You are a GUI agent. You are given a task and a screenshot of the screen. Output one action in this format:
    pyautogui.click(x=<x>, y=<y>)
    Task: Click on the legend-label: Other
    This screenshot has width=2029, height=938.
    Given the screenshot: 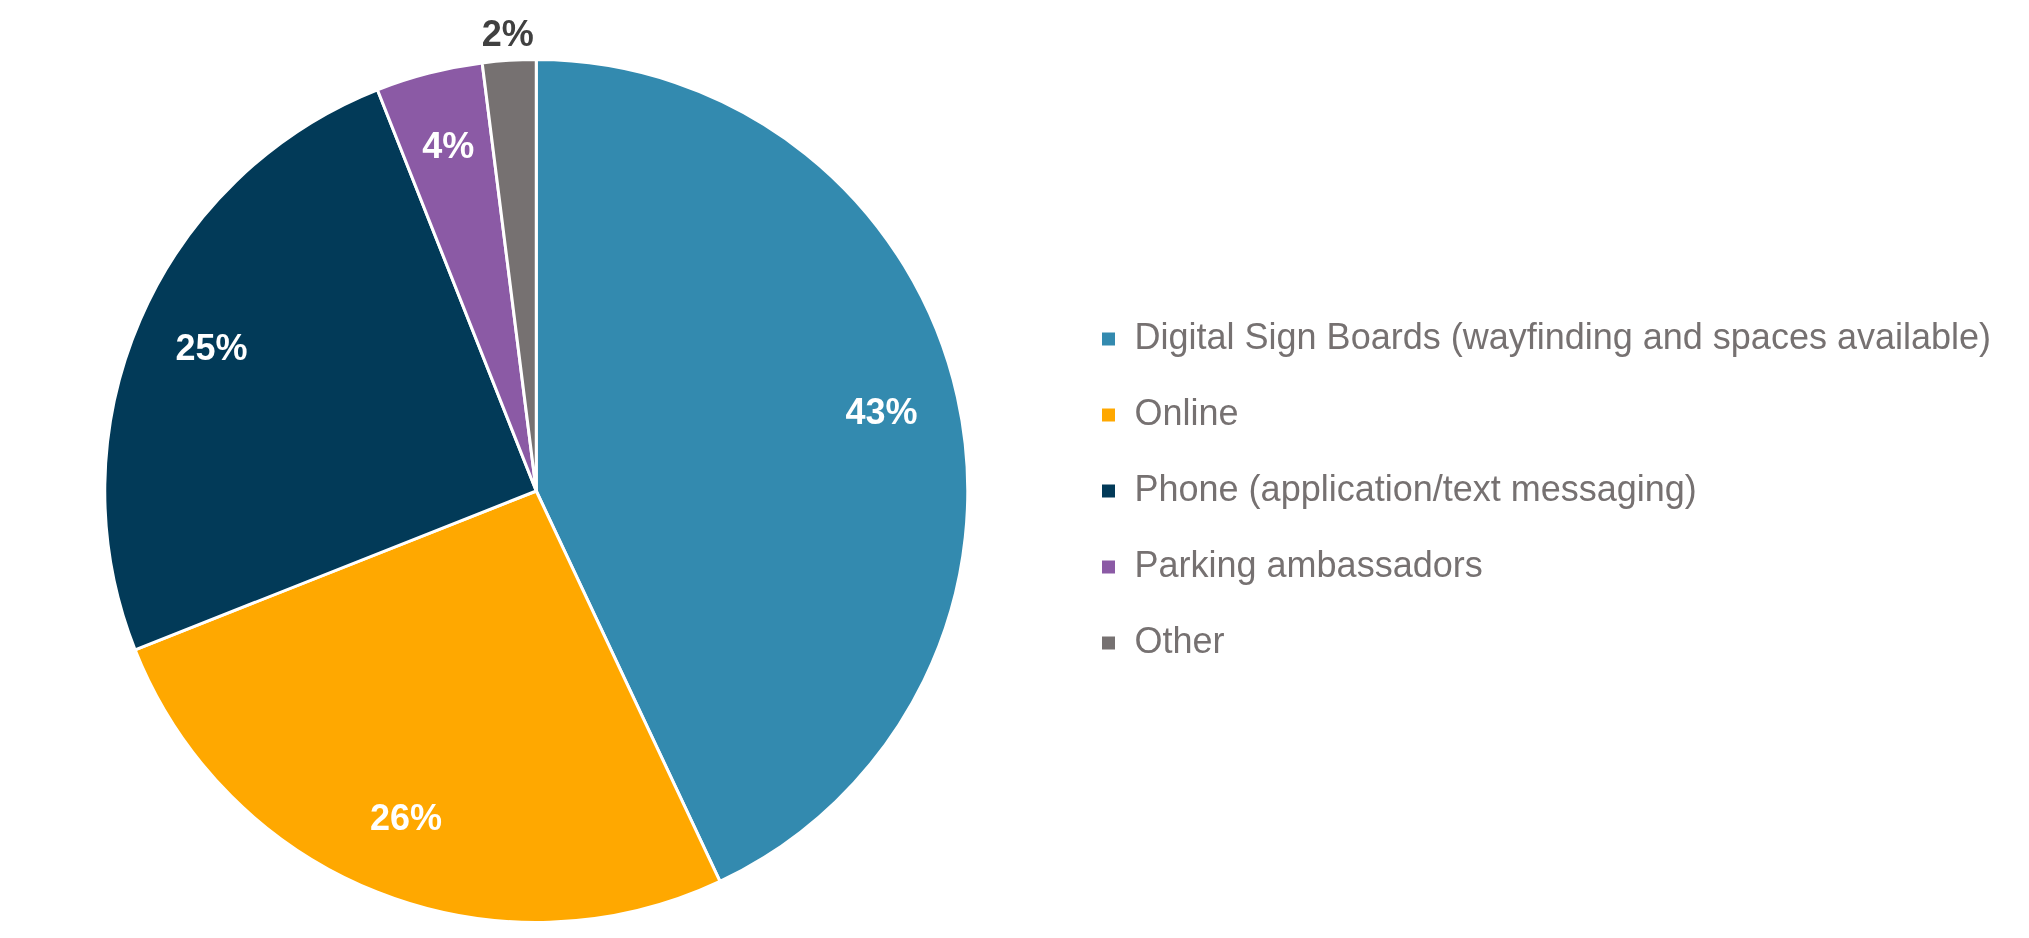 What is the action you would take?
    pyautogui.click(x=1179, y=640)
    